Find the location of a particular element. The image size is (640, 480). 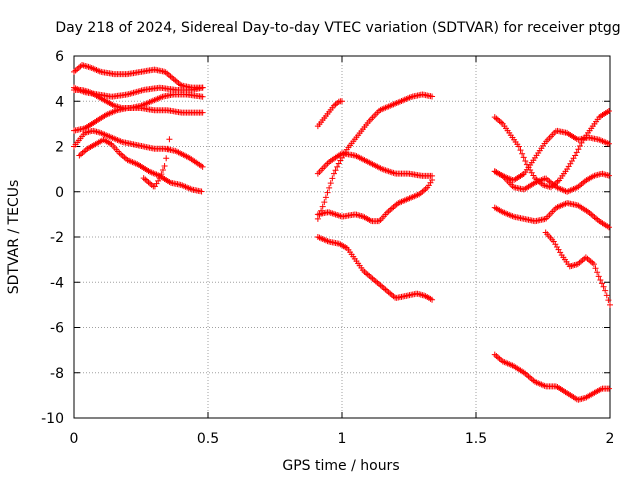

y-tick-label: 2 is located at coordinates (59, 148).